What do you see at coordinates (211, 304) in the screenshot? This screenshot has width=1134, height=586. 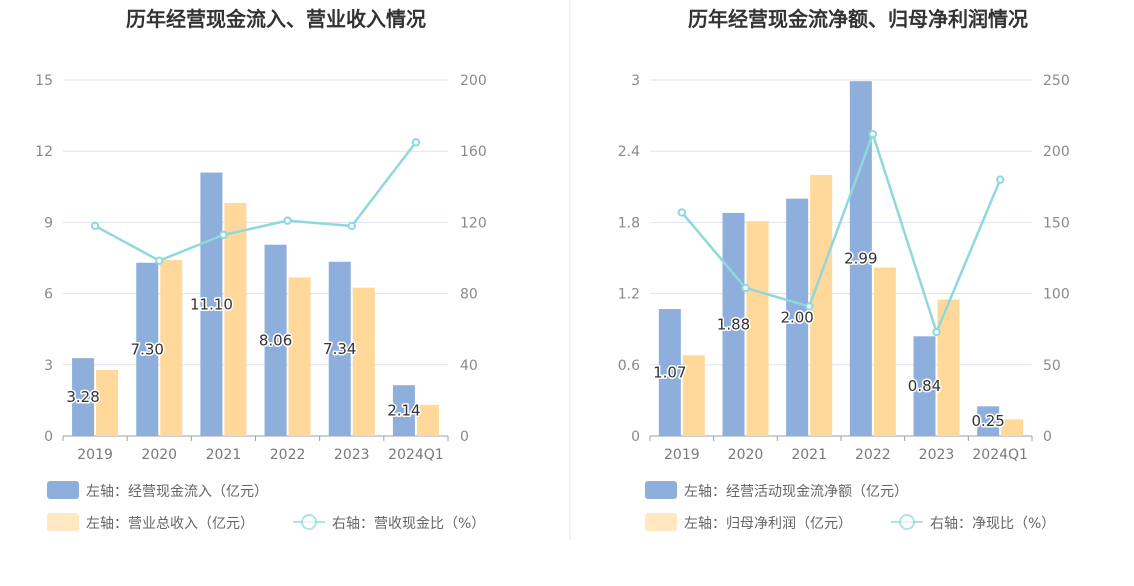 I see `bar-data-label: 11.10` at bounding box center [211, 304].